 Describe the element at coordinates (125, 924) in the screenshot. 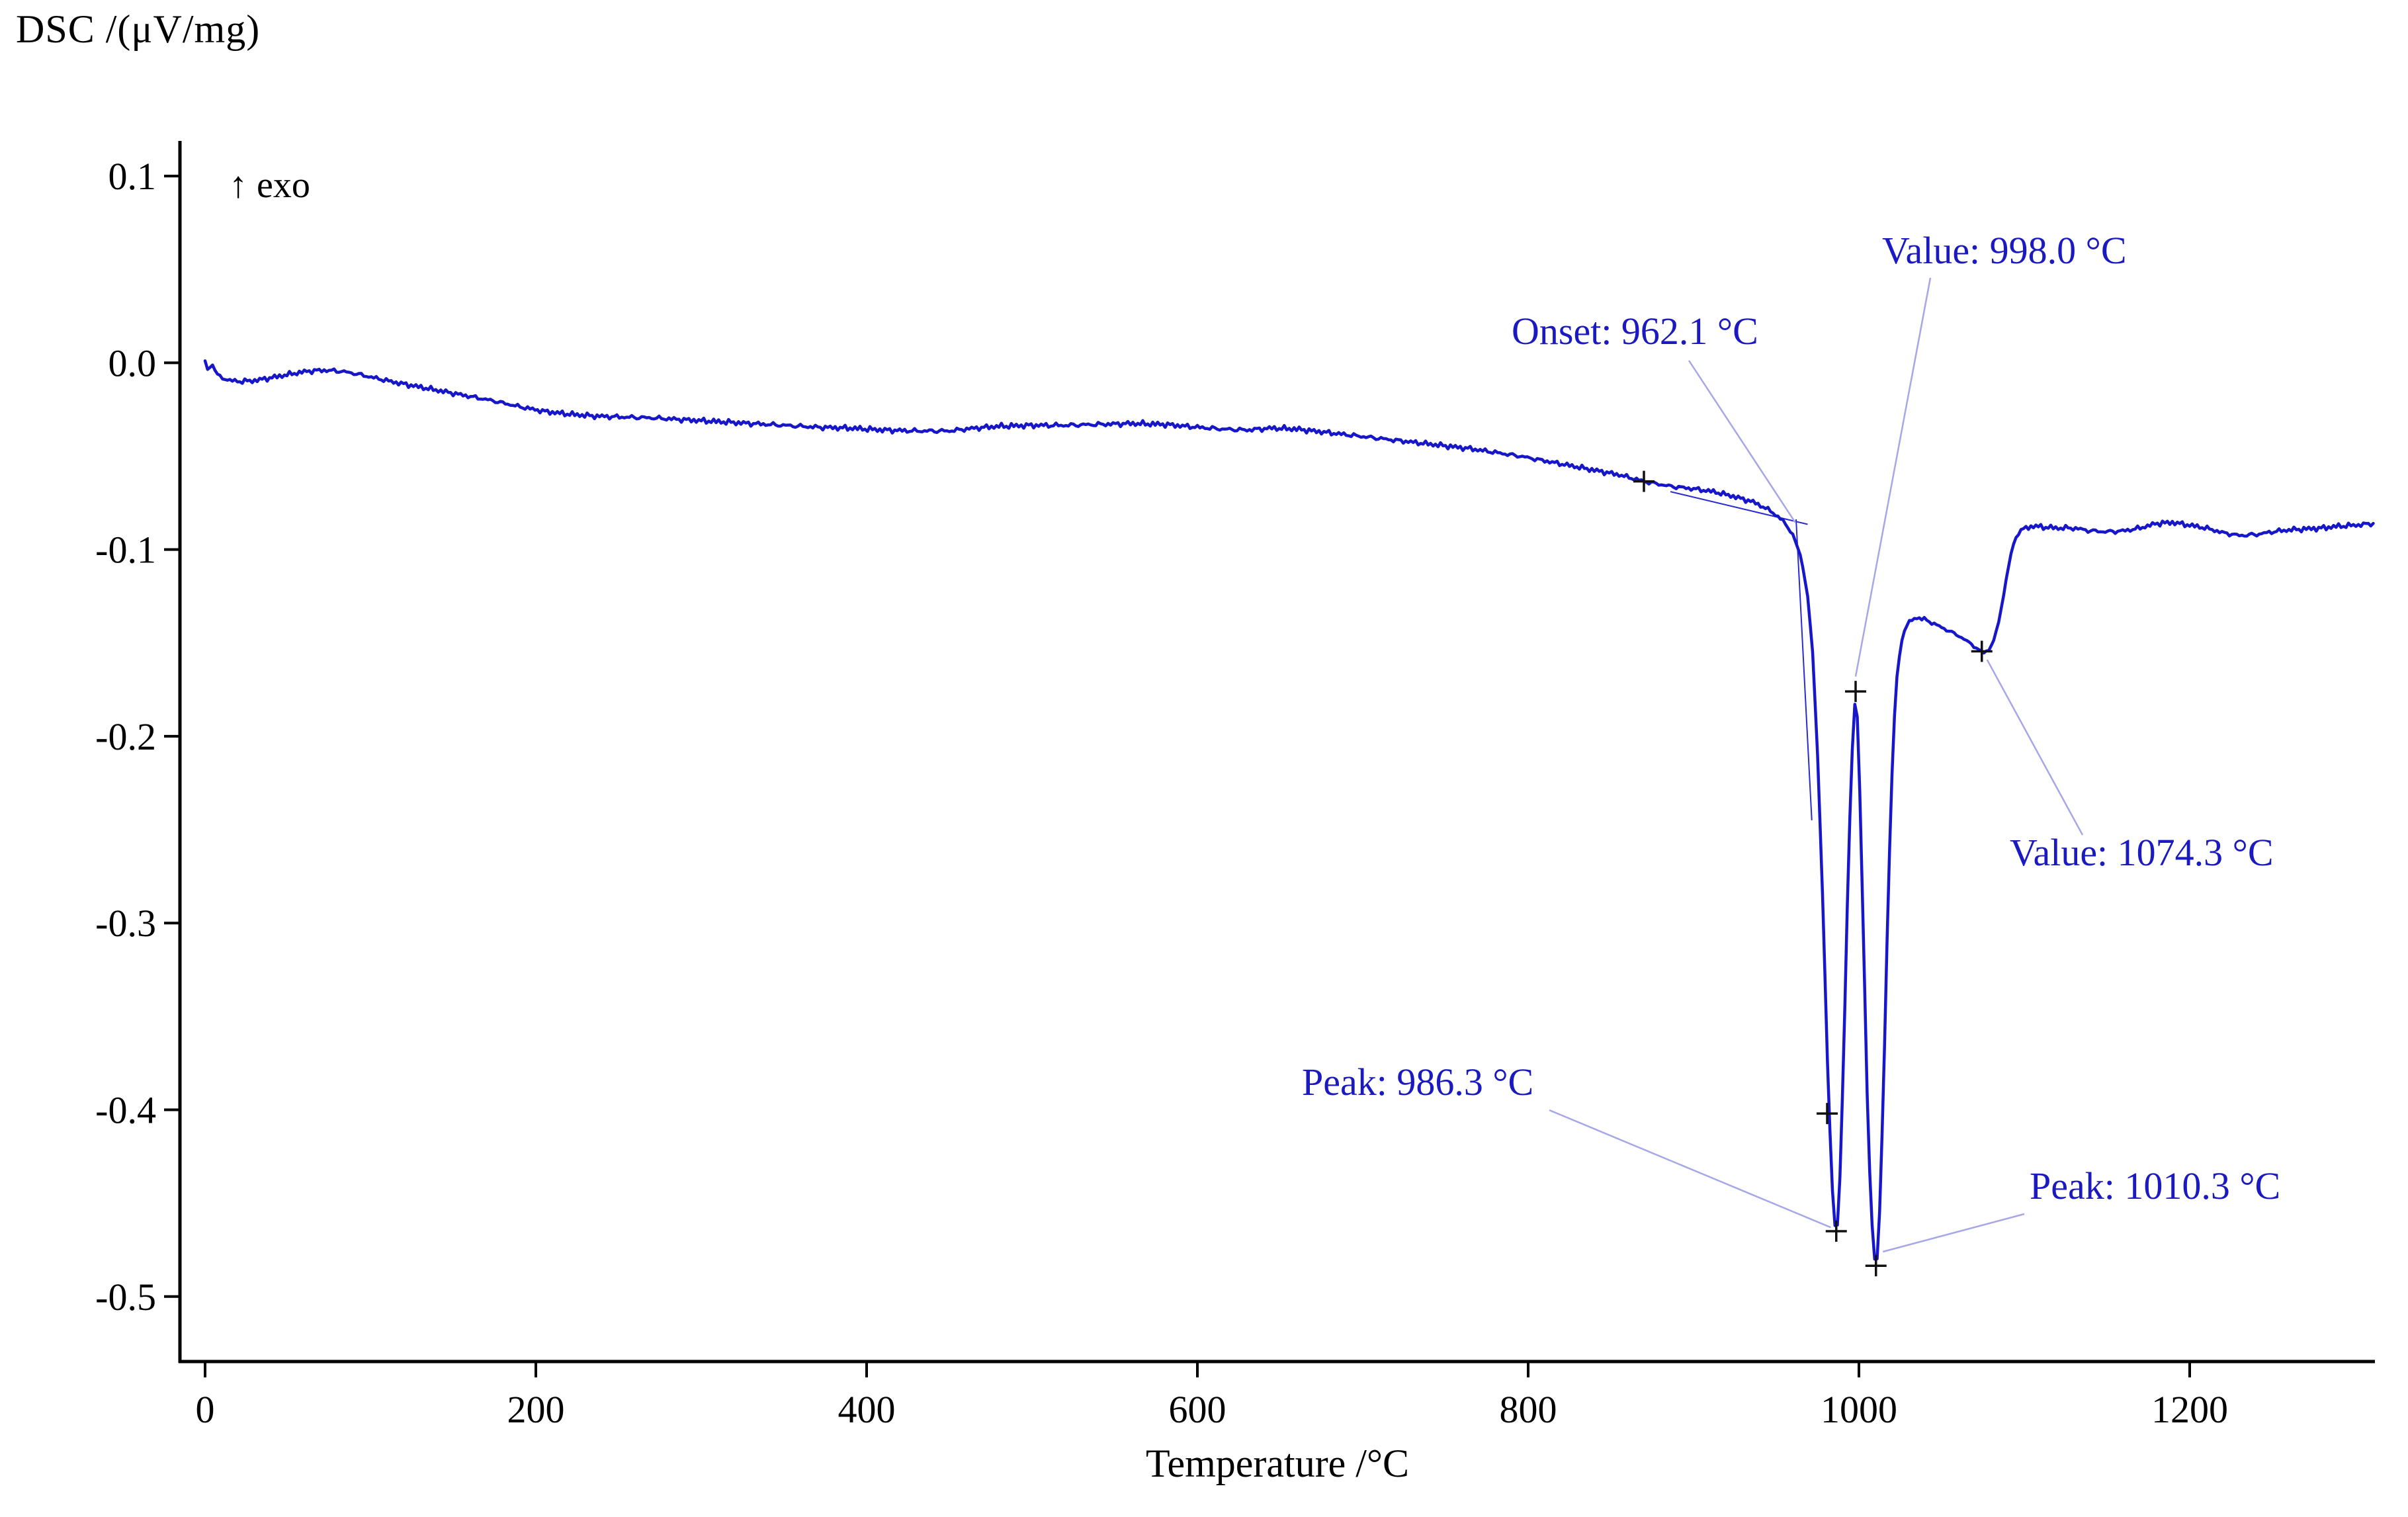

I see `y-tick-label: -0.3` at that location.